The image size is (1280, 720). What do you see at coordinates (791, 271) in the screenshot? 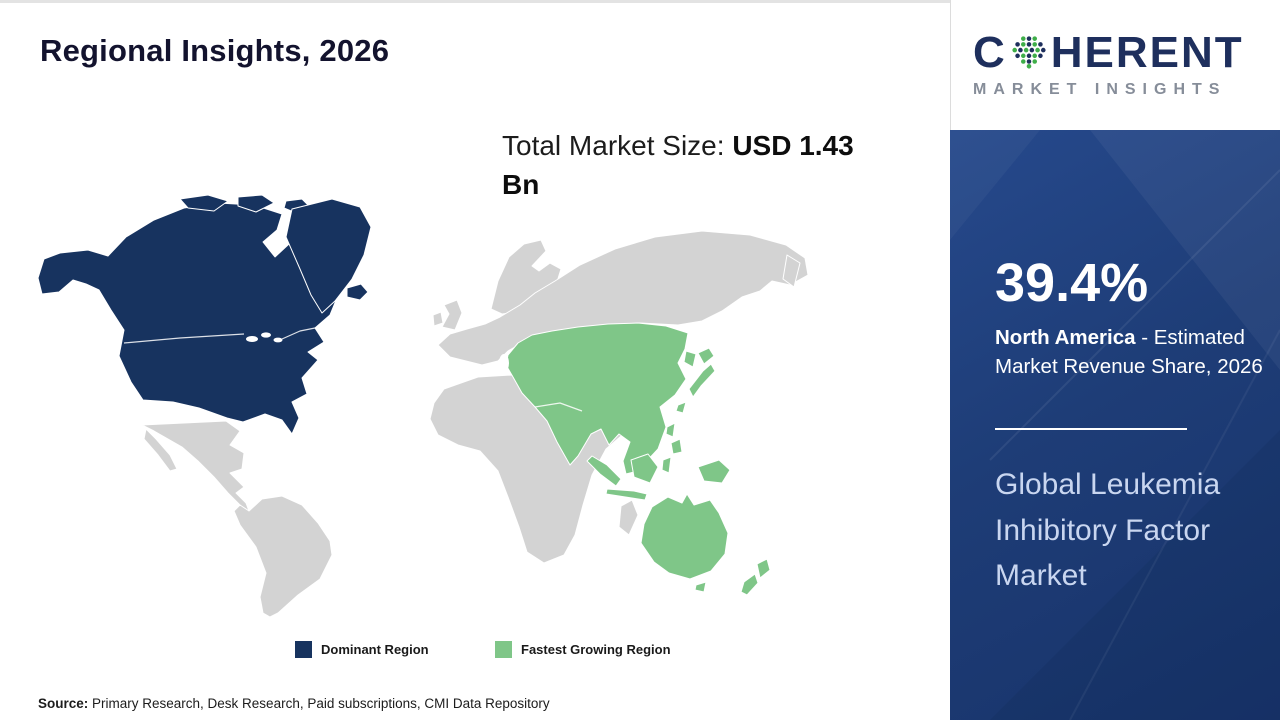
I see `kamchatka` at bounding box center [791, 271].